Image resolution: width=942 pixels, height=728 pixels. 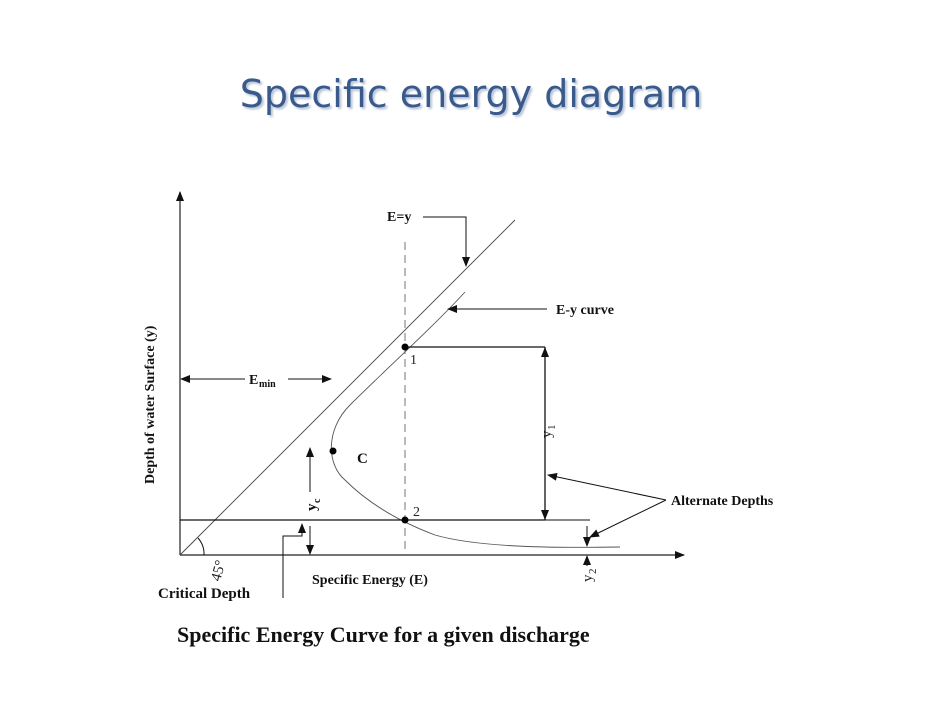 What do you see at coordinates (333, 451) in the screenshot?
I see `point-c-dot` at bounding box center [333, 451].